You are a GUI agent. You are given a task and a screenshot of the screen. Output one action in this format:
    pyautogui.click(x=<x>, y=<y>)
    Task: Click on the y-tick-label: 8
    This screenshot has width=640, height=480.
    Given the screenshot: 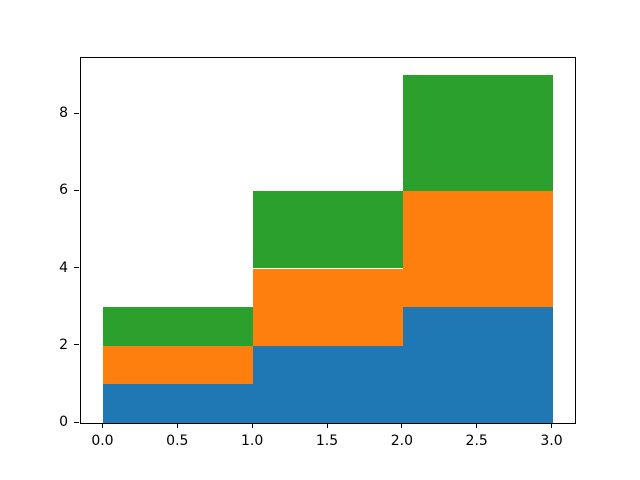 What is the action you would take?
    pyautogui.click(x=63, y=113)
    